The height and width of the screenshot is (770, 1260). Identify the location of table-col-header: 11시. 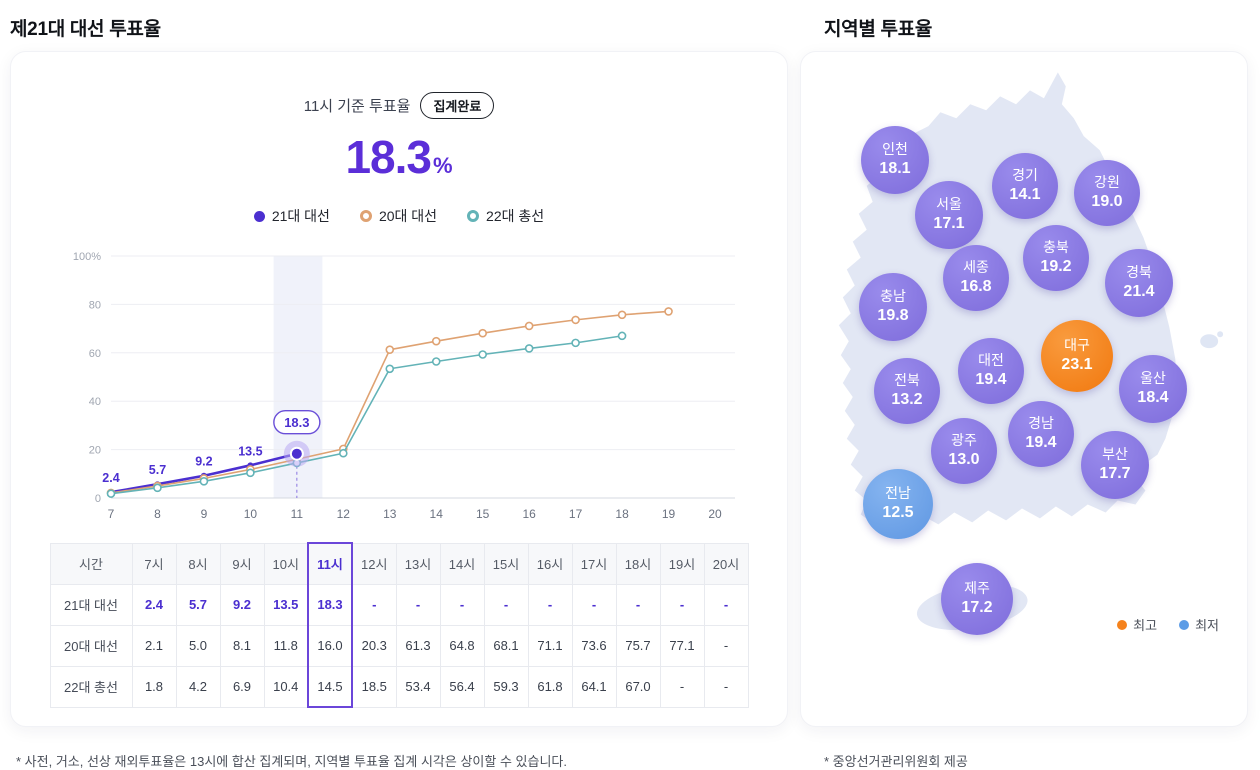
(330, 563).